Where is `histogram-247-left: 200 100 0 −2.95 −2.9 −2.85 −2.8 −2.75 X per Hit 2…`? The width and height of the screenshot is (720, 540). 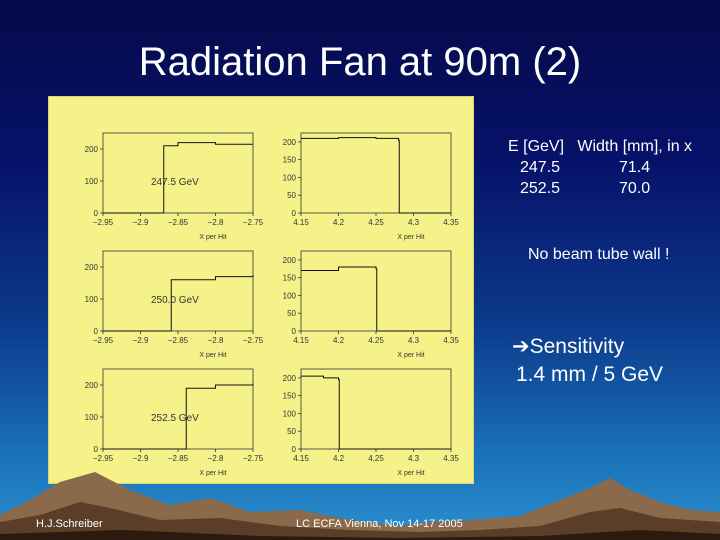 histogram-247-left: 200 100 0 −2.95 −2.9 −2.85 −2.8 −2.75 X per Hit 2… is located at coordinates (163, 186).